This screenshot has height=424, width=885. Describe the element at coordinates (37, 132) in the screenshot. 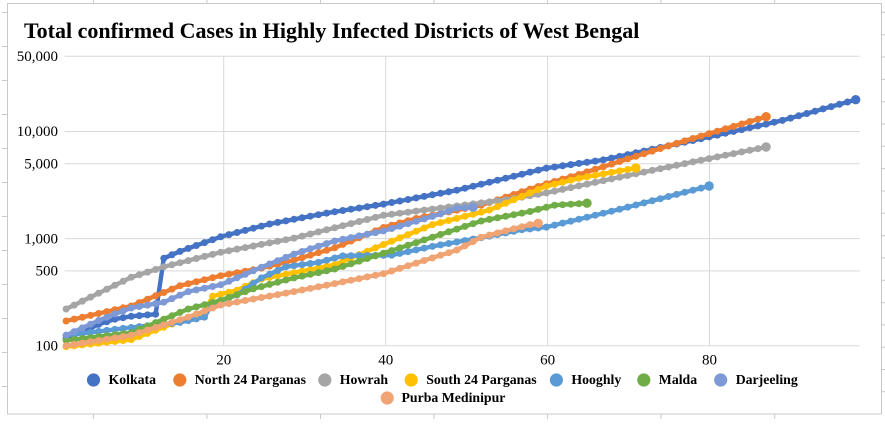

I see `svg-text: 10,000` at that location.